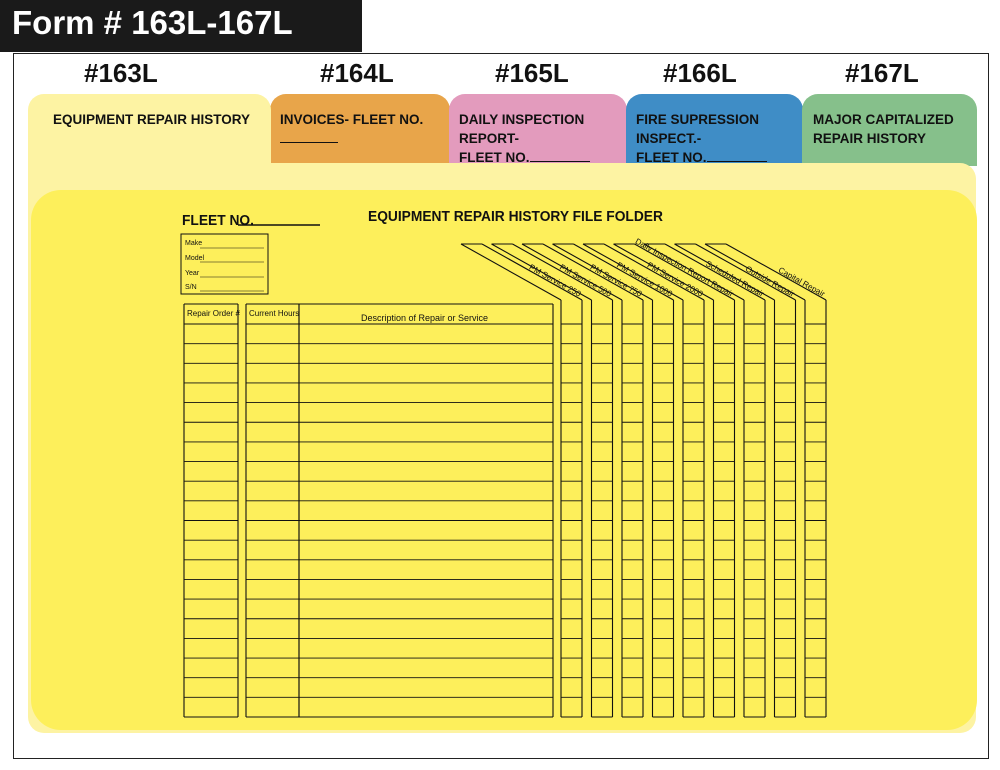 The image size is (1000, 770). Describe the element at coordinates (352, 119) in the screenshot. I see `tab-invoices-label: INVOICES- FLEET NO.` at that location.